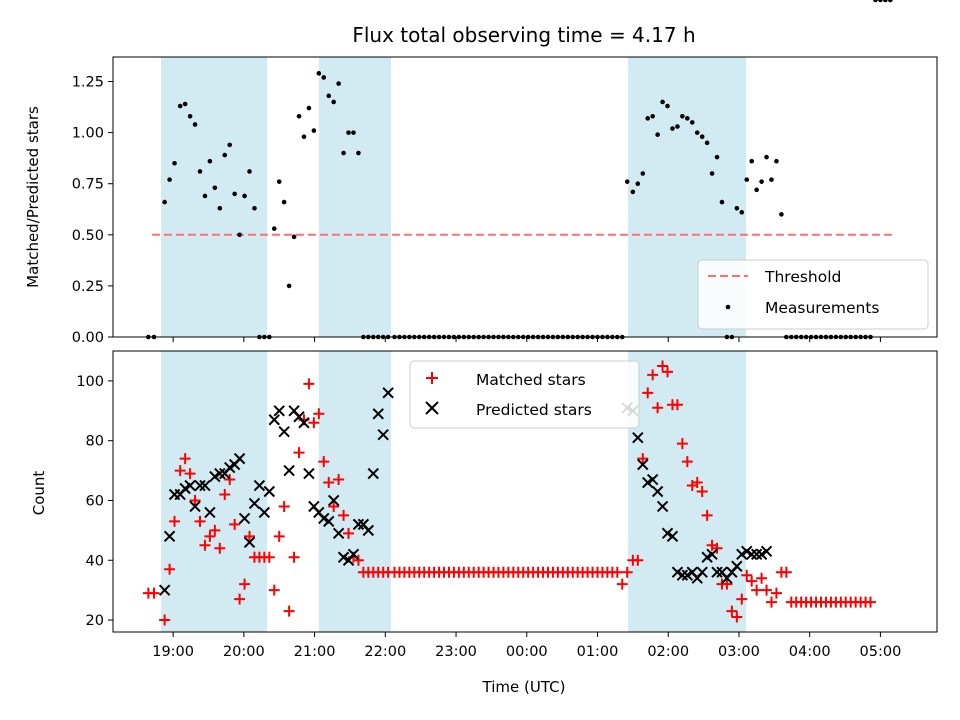 The image size is (960, 720). I want to click on bottom-y-tick-label: 40, so click(95, 561).